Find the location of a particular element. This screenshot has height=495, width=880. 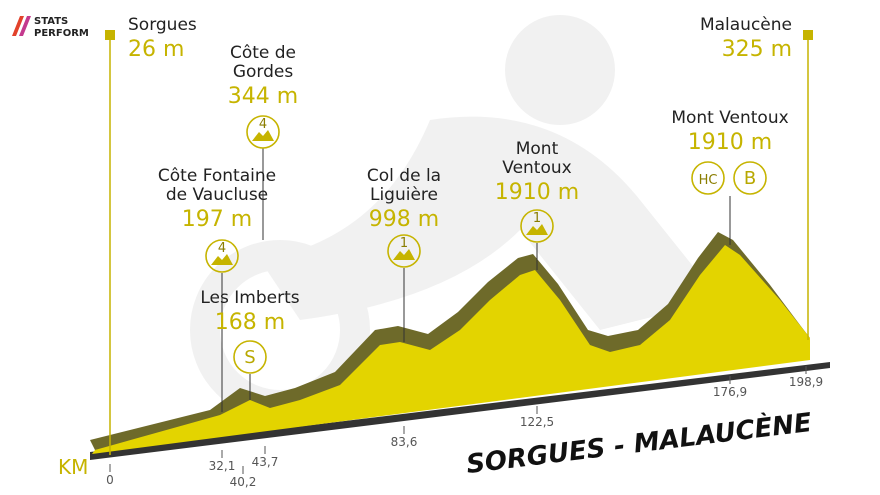

finish-flag is located at coordinates (808, 35).